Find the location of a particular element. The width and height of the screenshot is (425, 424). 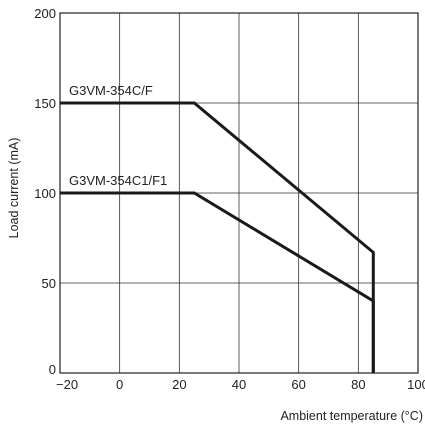

series-label-1: G3VM-354C/F is located at coordinates (111, 90).